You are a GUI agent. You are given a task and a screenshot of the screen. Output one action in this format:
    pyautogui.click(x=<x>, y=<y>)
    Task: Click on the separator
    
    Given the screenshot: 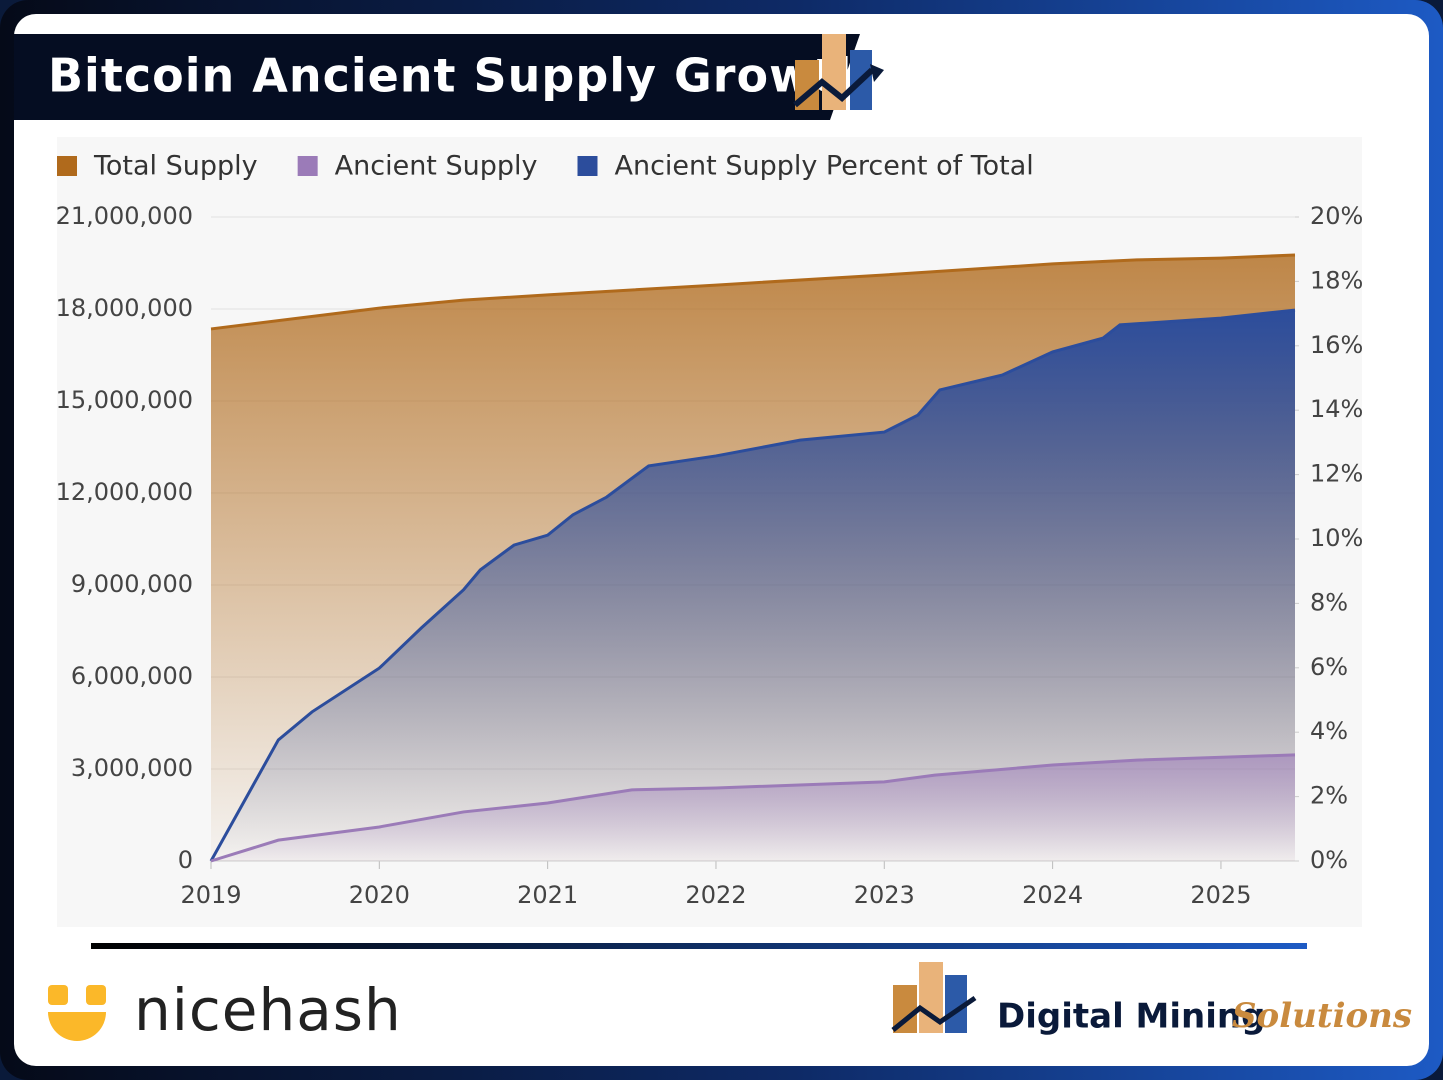 What is the action you would take?
    pyautogui.click(x=699, y=946)
    